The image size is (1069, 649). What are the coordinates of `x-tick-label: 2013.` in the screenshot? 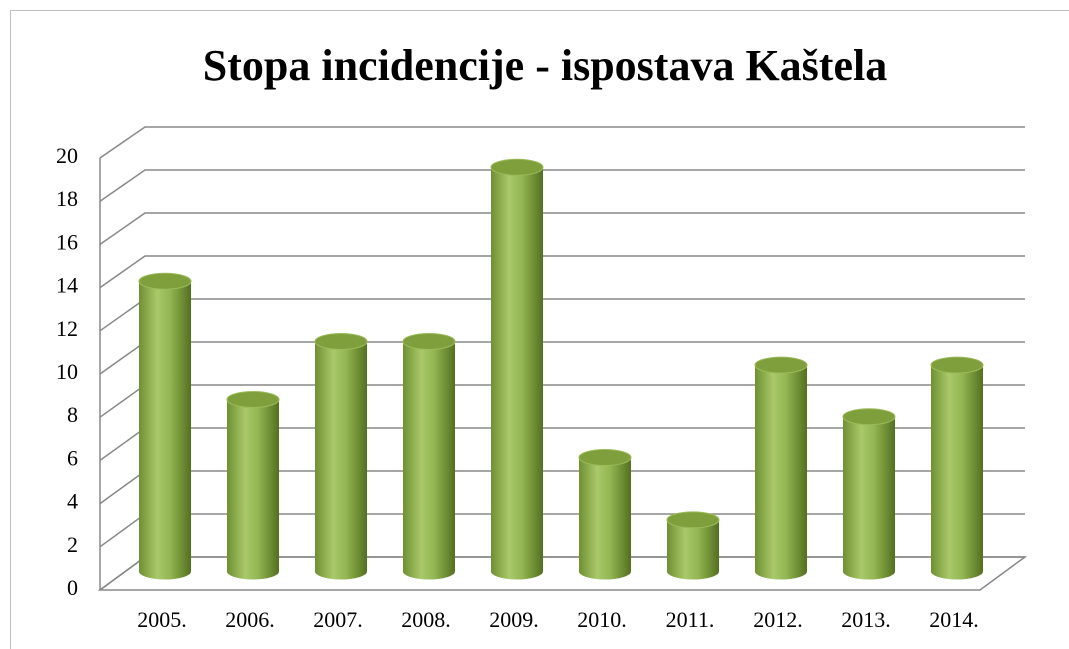 It's located at (866, 619).